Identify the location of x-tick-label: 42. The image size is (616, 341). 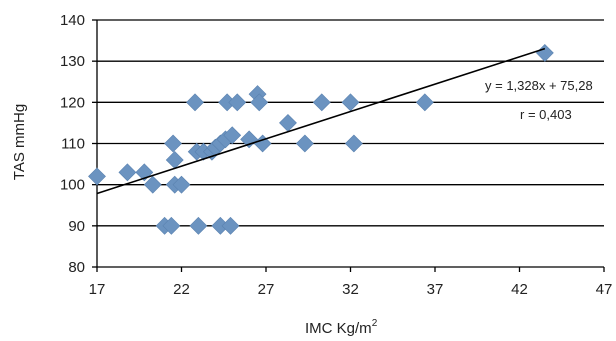
(519, 289).